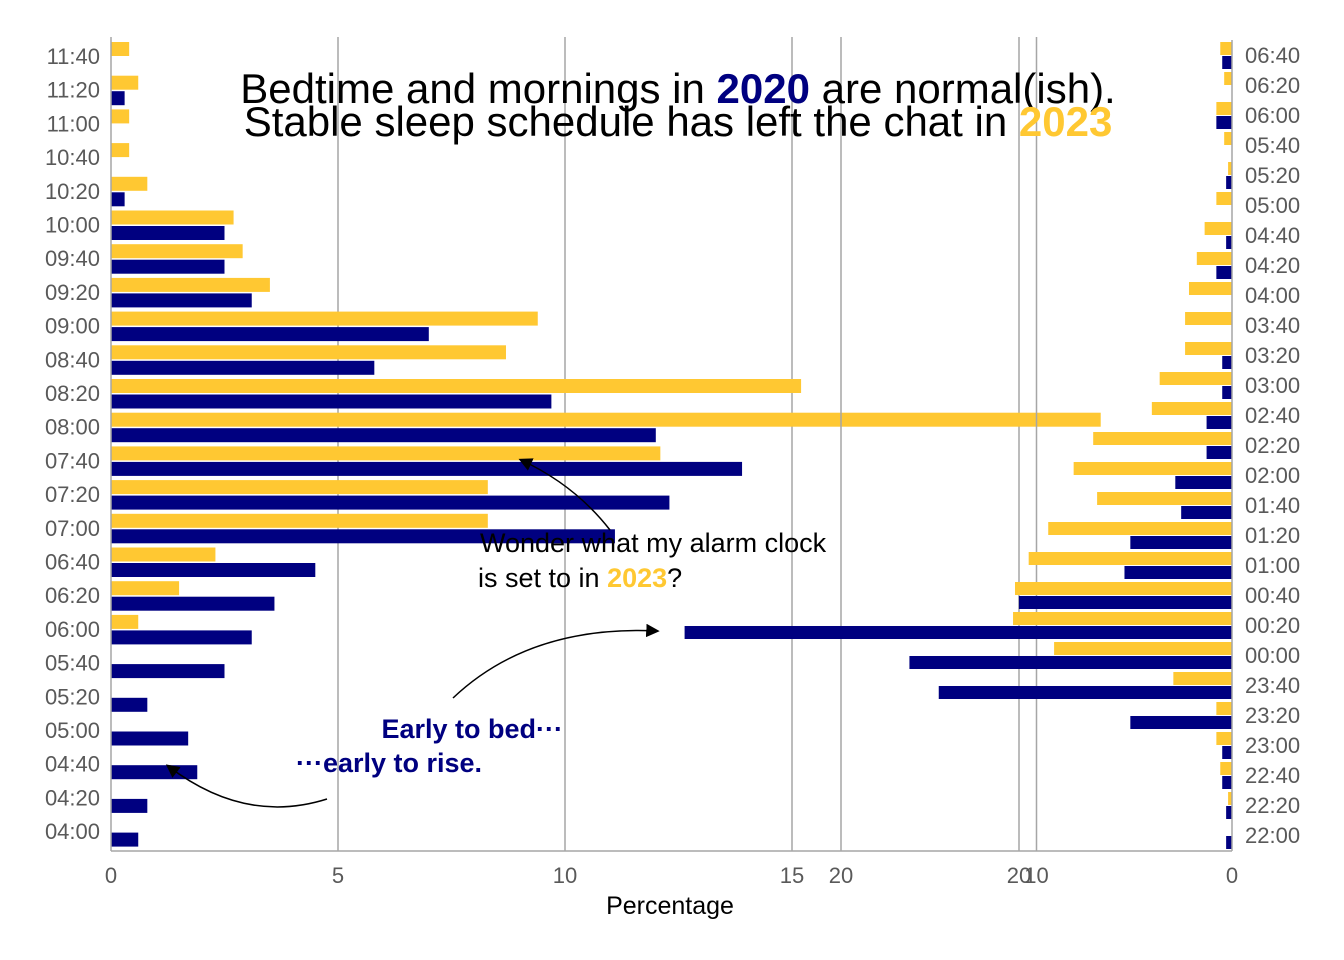 This screenshot has width=1344, height=960. I want to click on right-y-tick-0320: 03:20, so click(1272, 355).